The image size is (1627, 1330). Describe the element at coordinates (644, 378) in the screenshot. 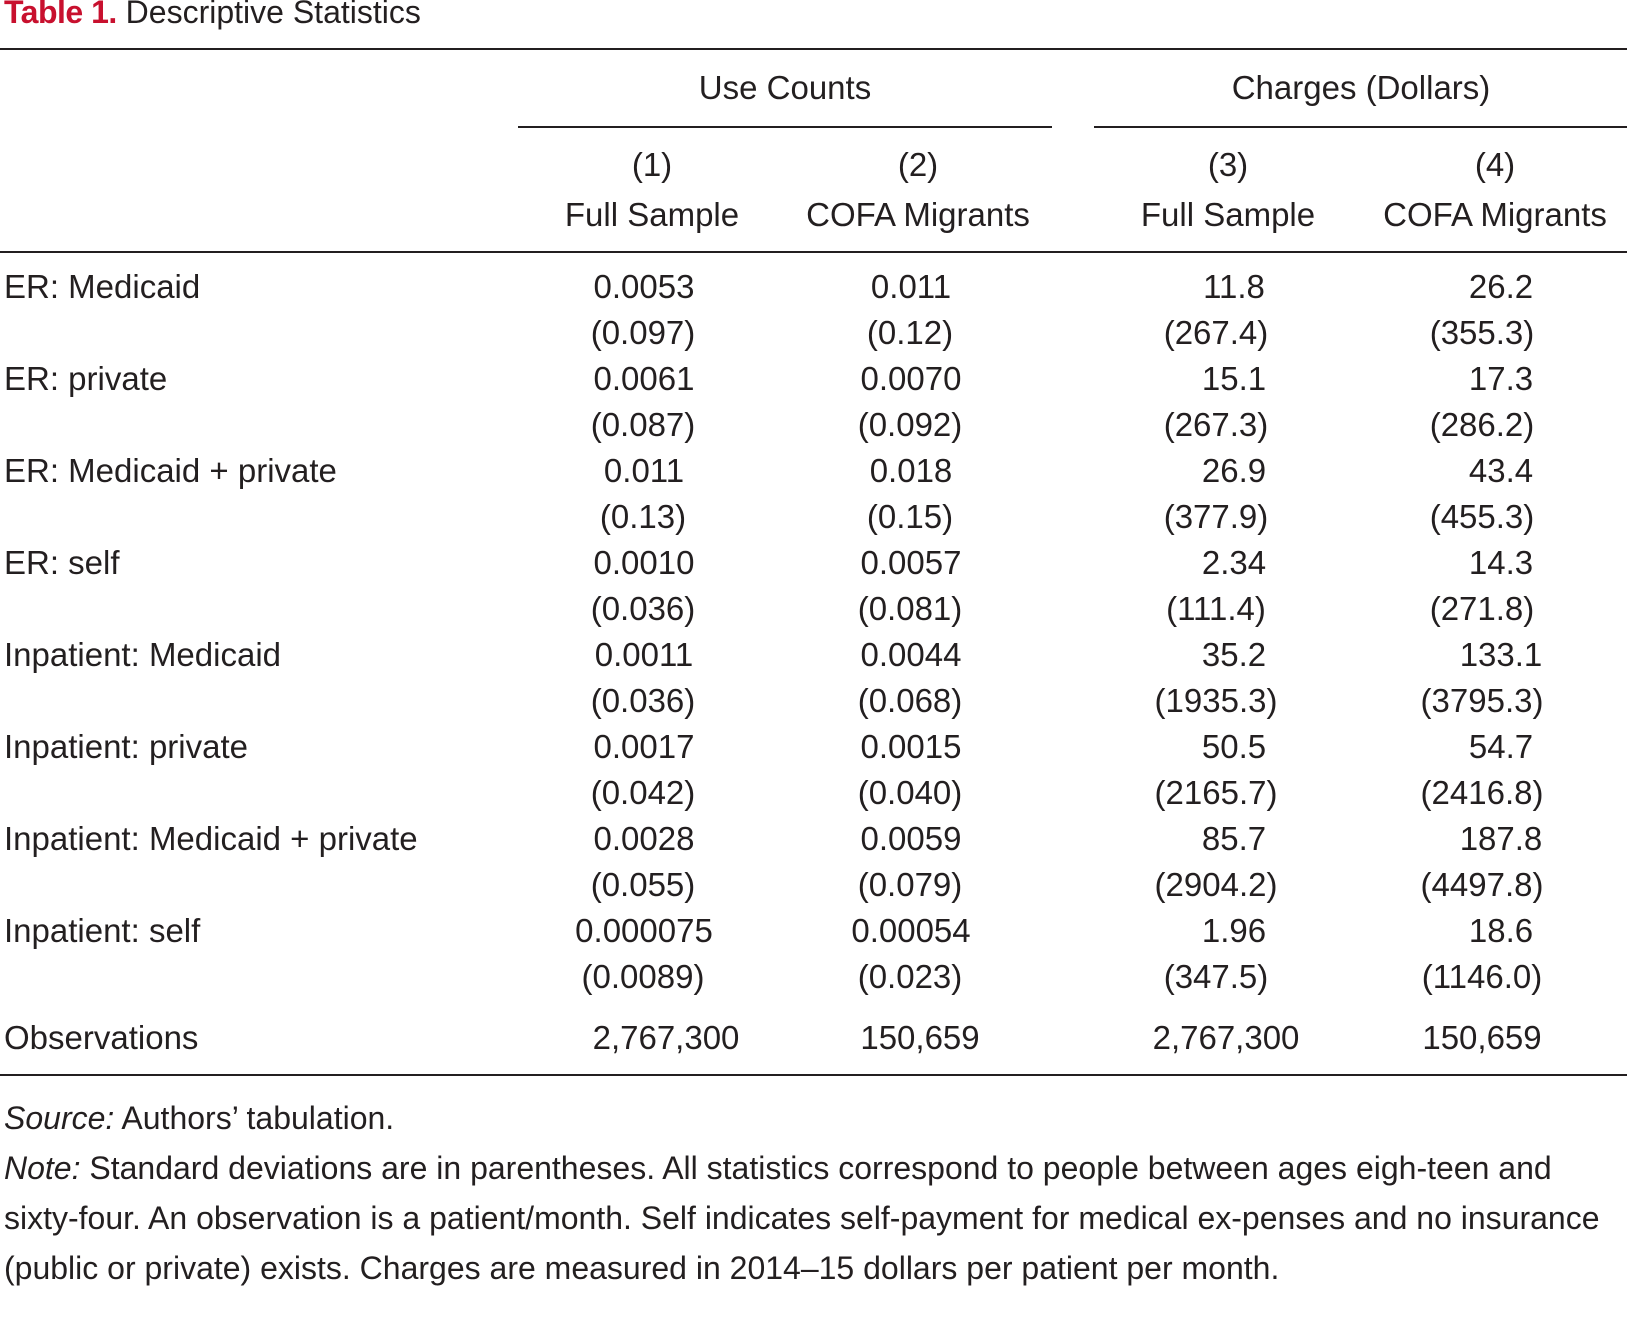

I see `mean-value: 0.0061` at that location.